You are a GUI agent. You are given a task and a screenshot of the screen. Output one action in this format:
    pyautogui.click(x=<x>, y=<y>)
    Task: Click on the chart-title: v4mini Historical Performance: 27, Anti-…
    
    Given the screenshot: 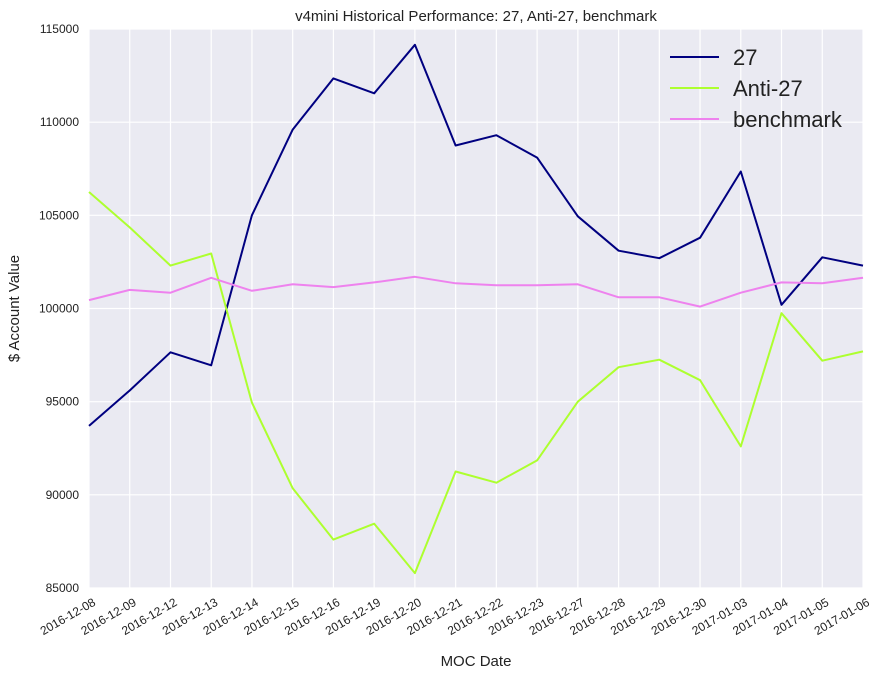 What is the action you would take?
    pyautogui.click(x=476, y=16)
    